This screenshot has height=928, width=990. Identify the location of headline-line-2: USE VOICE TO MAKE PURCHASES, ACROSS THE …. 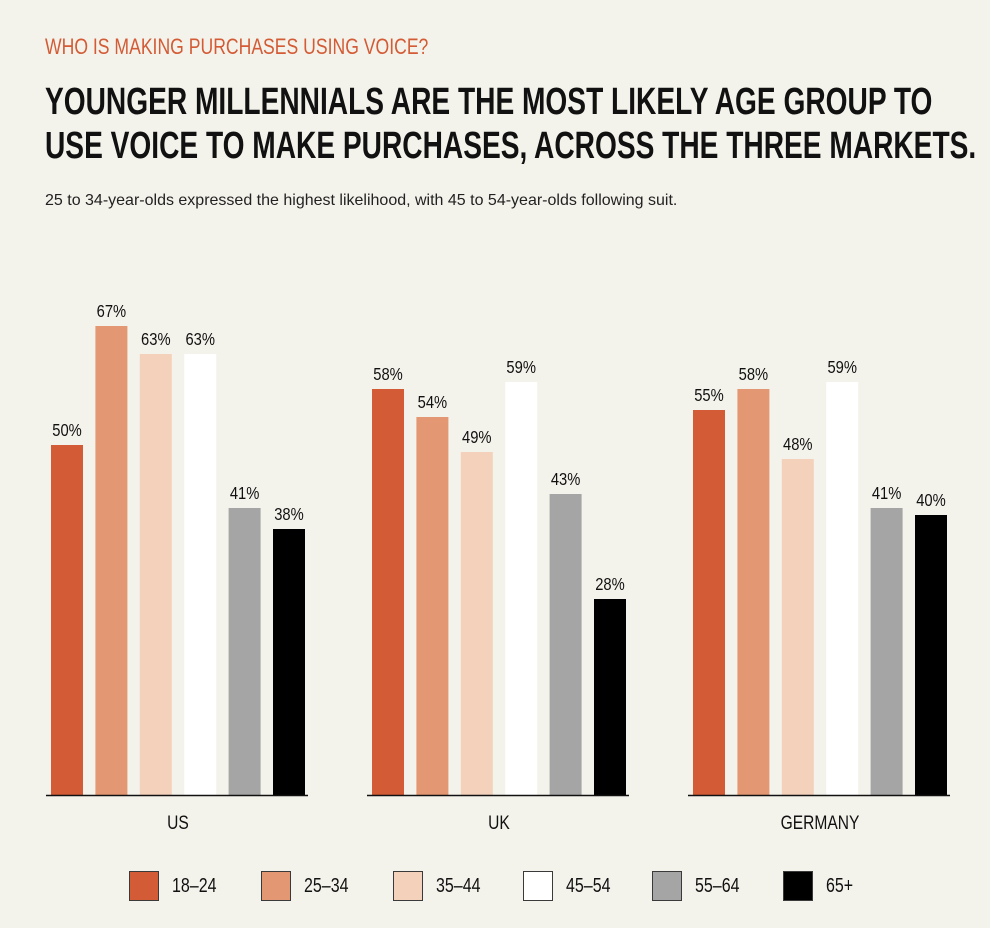
(511, 146).